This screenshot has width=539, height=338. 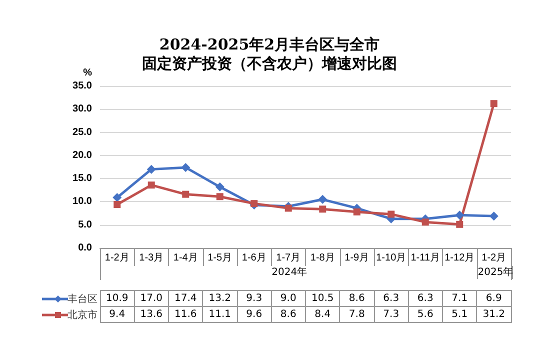 What do you see at coordinates (322, 258) in the screenshot?
I see `x-tick-label: 1-8月` at bounding box center [322, 258].